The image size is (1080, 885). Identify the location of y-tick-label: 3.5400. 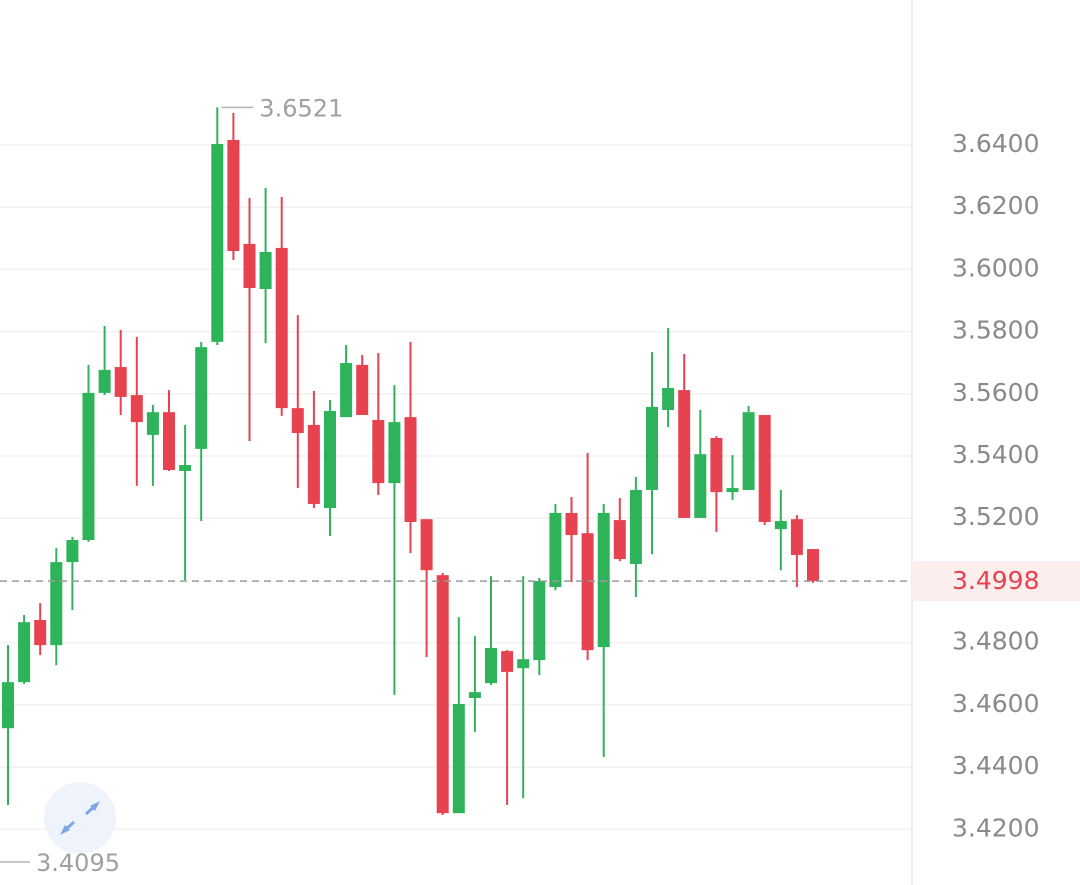
(995, 454).